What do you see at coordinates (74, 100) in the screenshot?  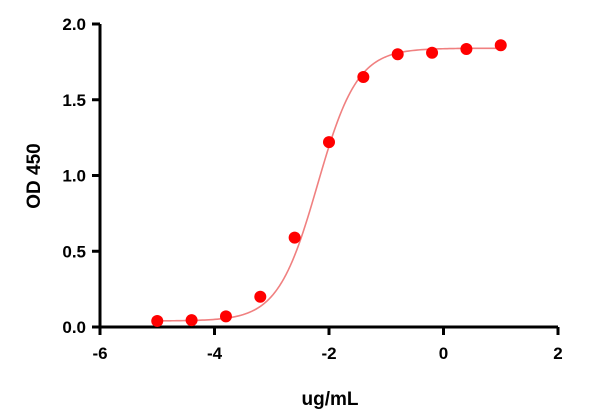 I see `y-tick-label: 1.5` at bounding box center [74, 100].